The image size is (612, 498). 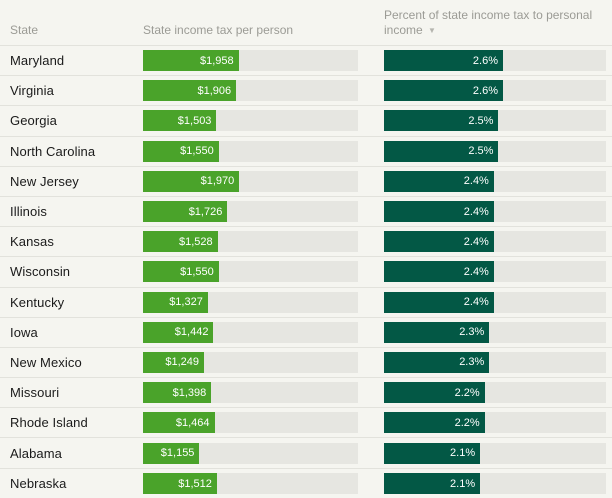 I want to click on pct-bar-fill: 2.2%, so click(x=434, y=423).